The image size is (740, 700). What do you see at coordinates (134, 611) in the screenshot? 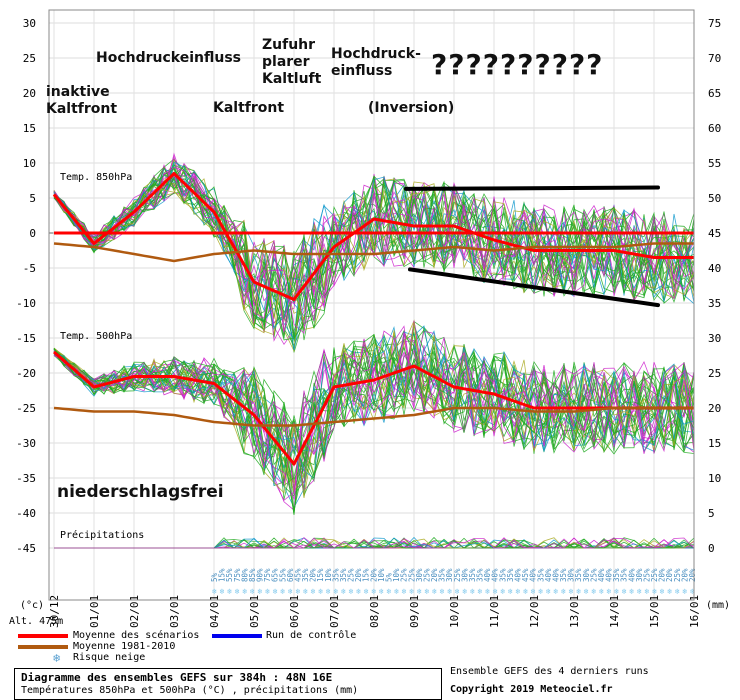
I see `x-tick-label: 02/01` at bounding box center [134, 611].